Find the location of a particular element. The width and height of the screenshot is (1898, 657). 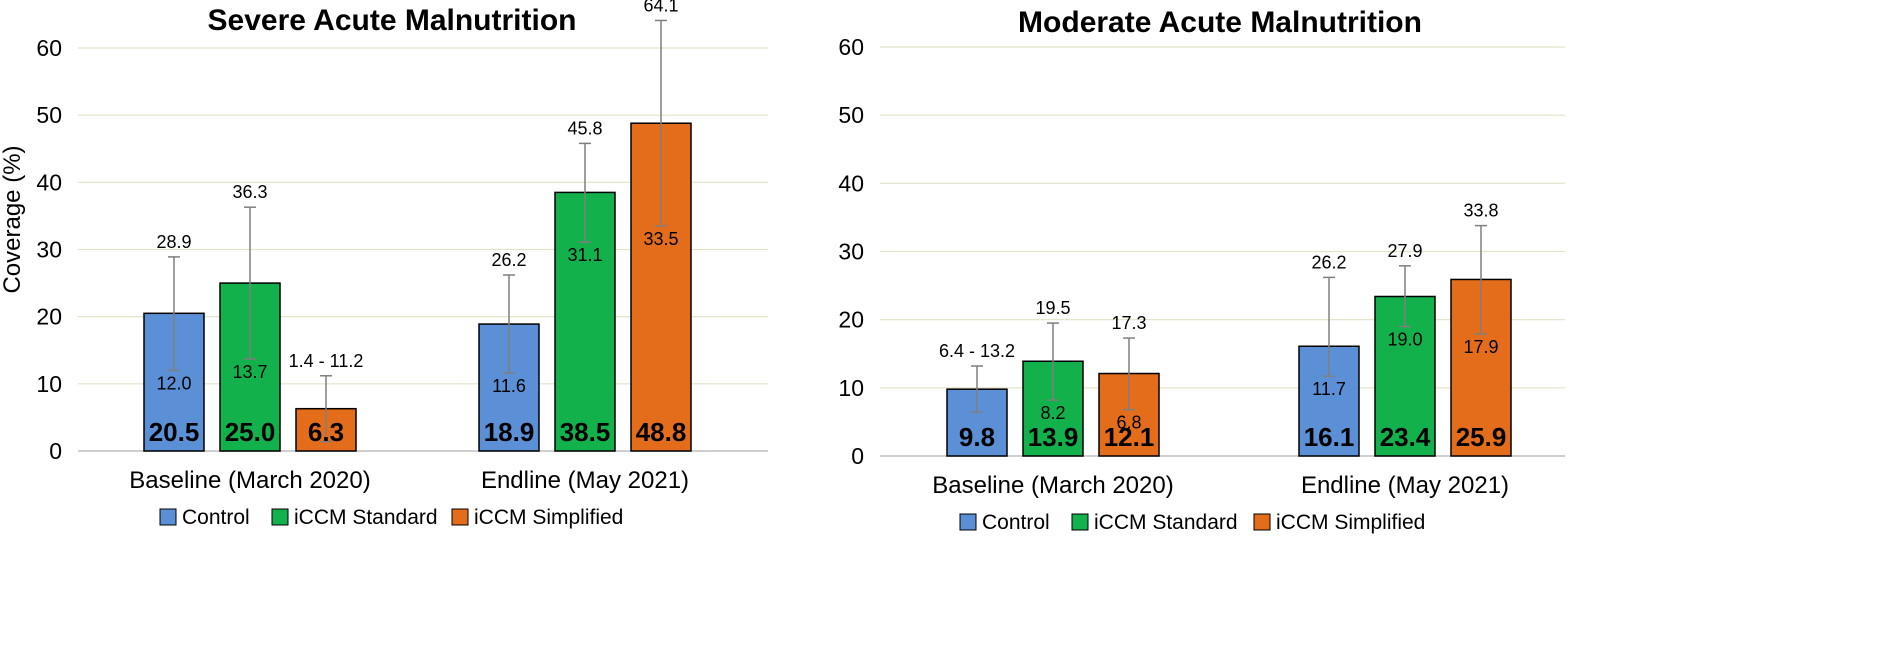

ci-low-label: 12.0 is located at coordinates (173, 383).